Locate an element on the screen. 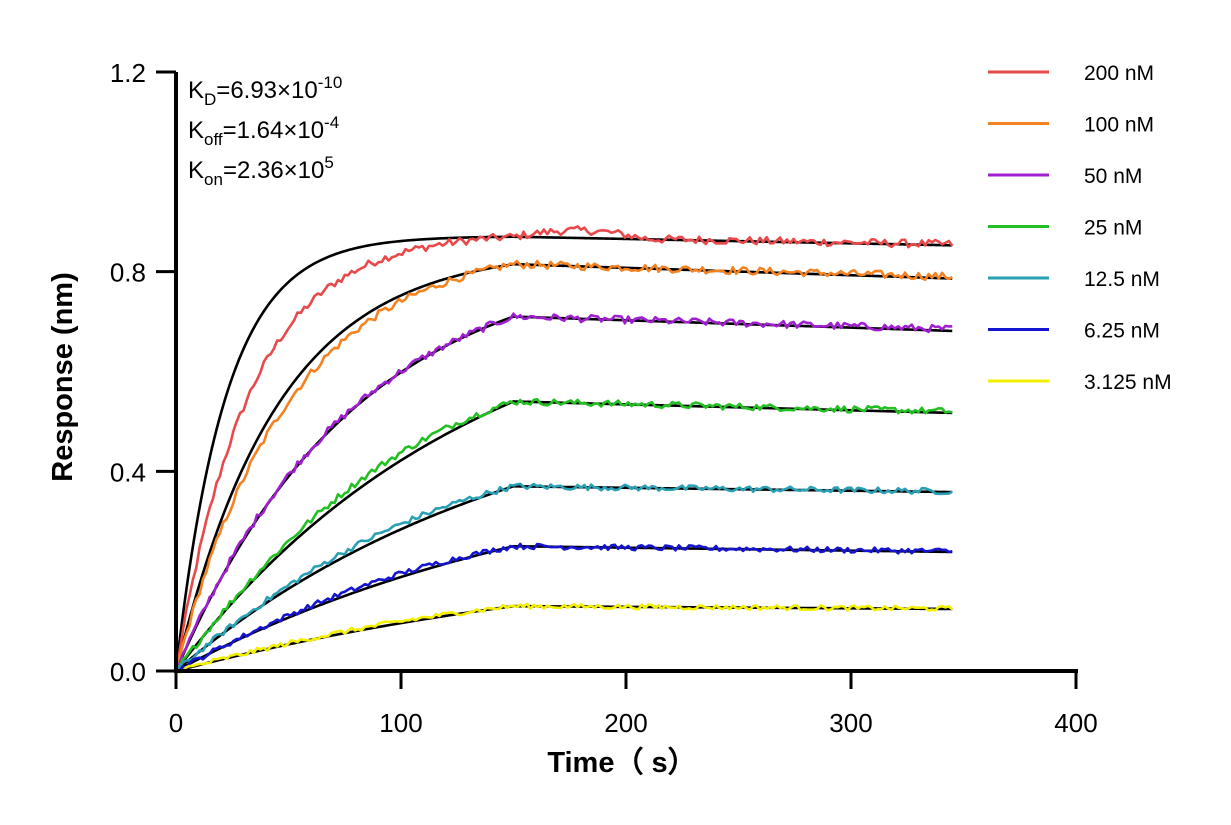  y-tick-label: 0.8 is located at coordinates (128, 273).